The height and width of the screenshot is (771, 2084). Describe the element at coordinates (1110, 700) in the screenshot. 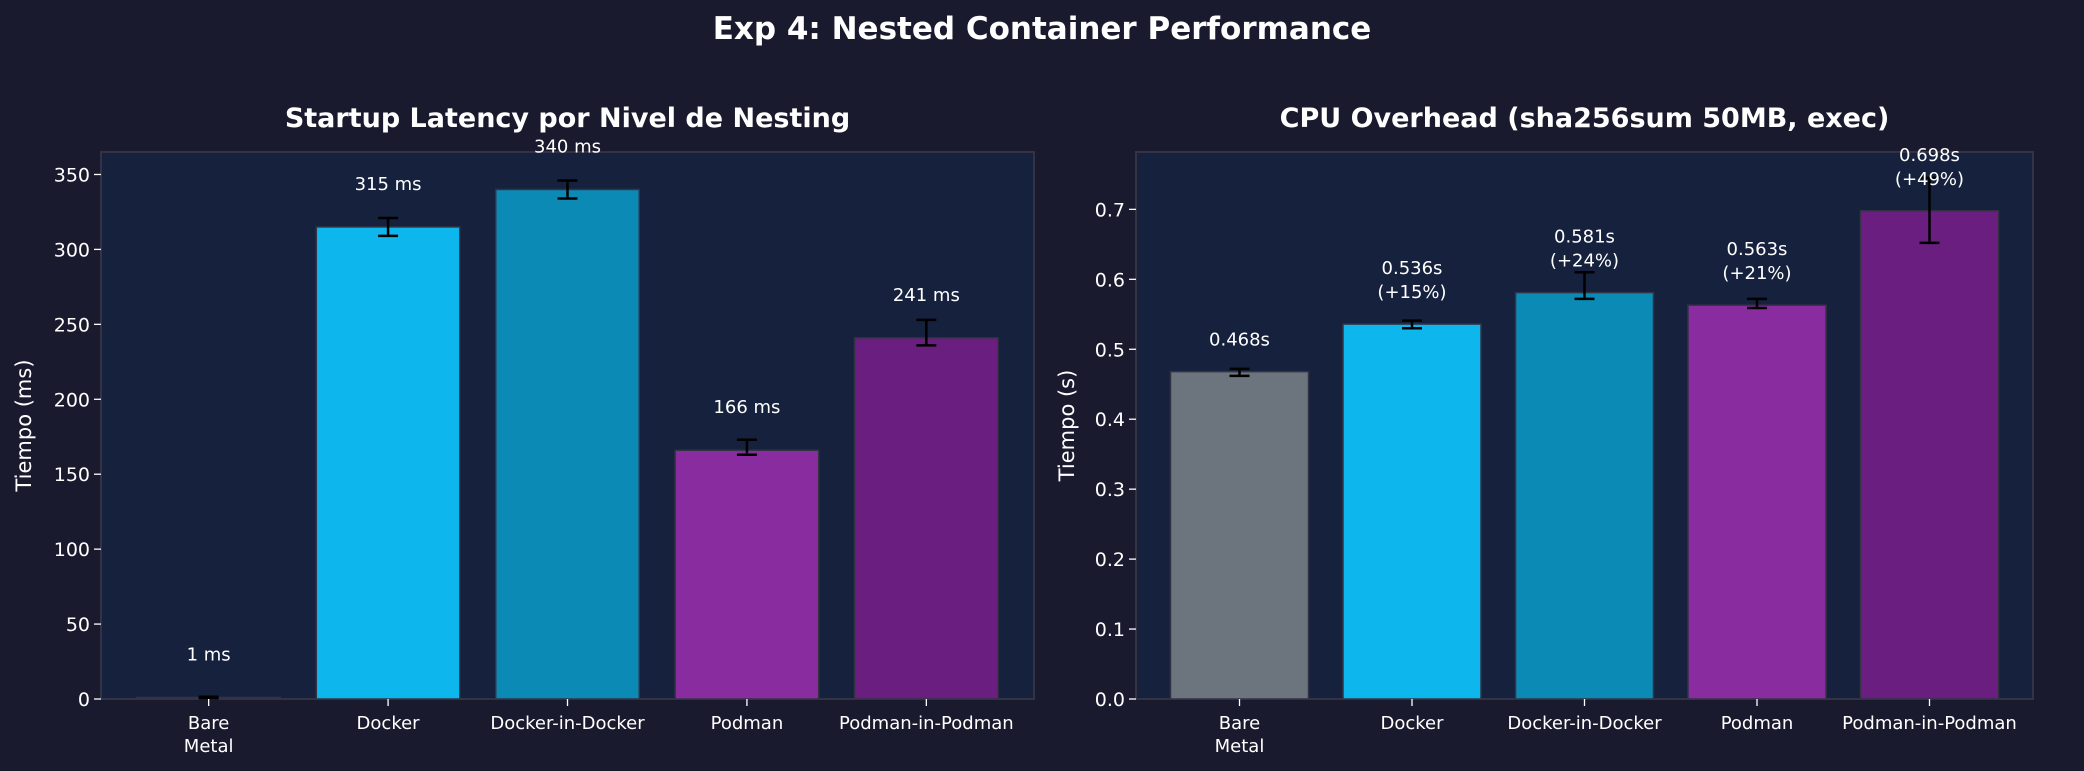

I see `y-tick-label: 0.0` at that location.